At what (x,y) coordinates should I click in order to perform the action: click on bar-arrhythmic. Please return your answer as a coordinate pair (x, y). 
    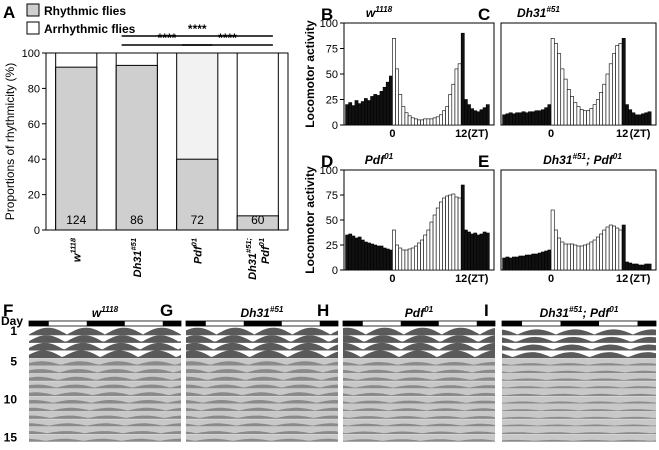
    Looking at the image, I should click on (257, 141).